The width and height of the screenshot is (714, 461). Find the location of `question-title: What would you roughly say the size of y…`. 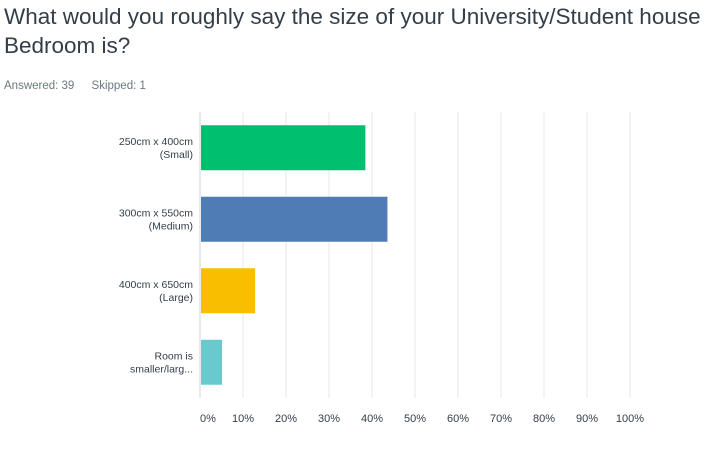

question-title: What would you roughly say the size of y… is located at coordinates (352, 31).